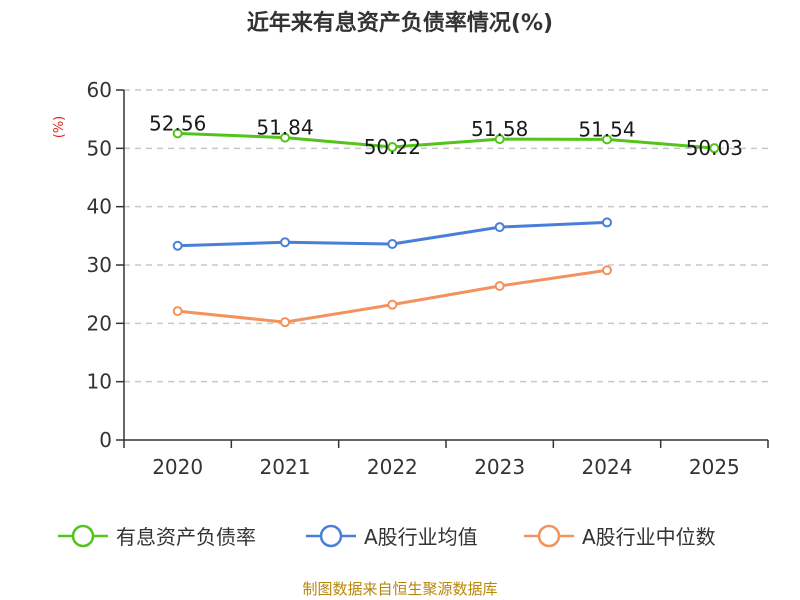 Image resolution: width=800 pixels, height=600 pixels. What do you see at coordinates (99, 207) in the screenshot?
I see `y-tick-label: 40` at bounding box center [99, 207].